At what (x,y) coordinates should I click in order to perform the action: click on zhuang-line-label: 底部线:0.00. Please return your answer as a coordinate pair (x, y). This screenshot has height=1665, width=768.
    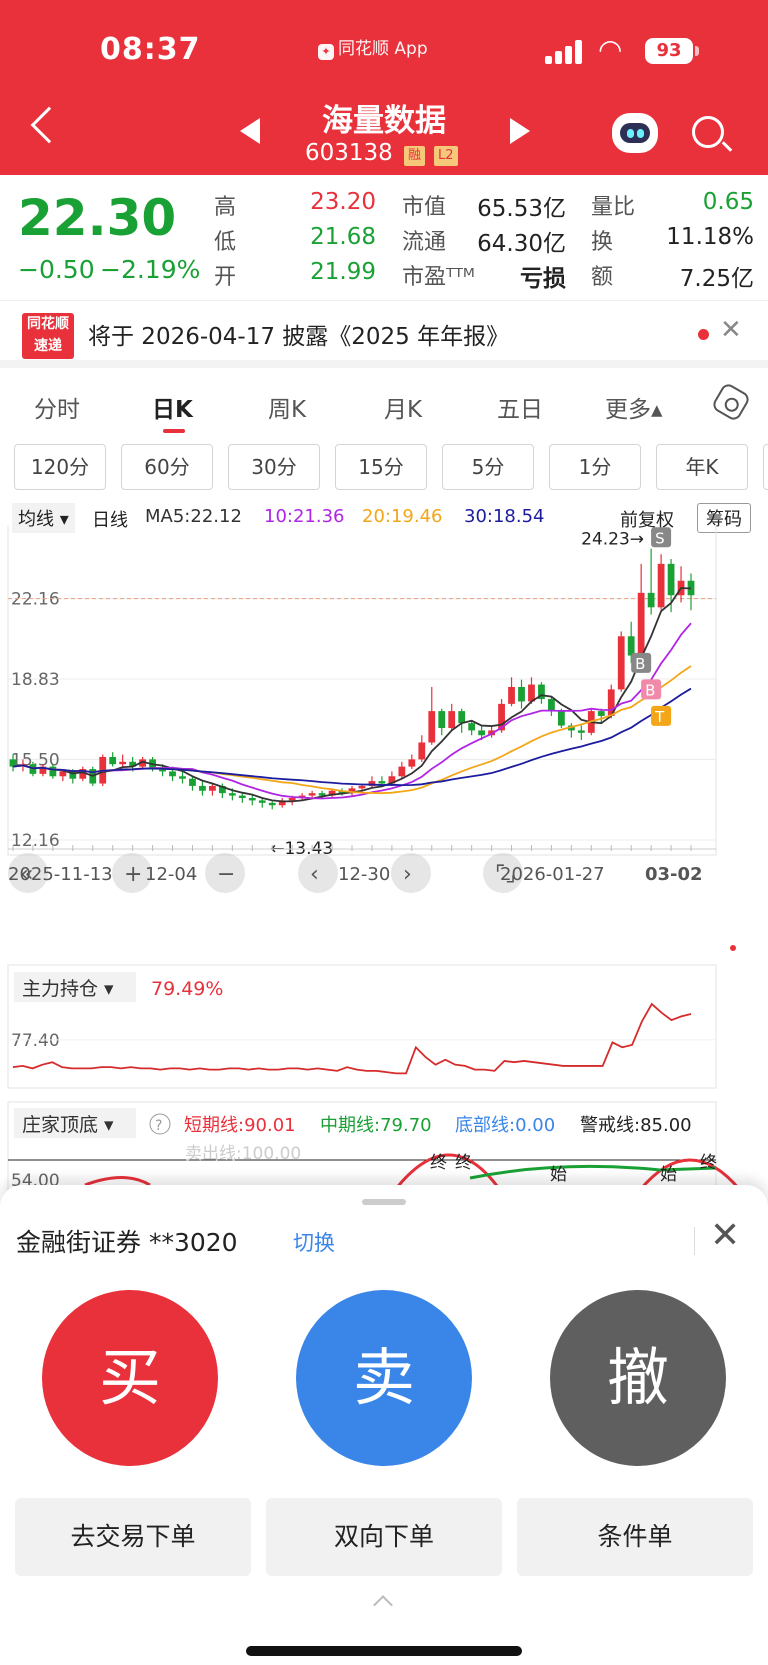
    Looking at the image, I should click on (505, 1125).